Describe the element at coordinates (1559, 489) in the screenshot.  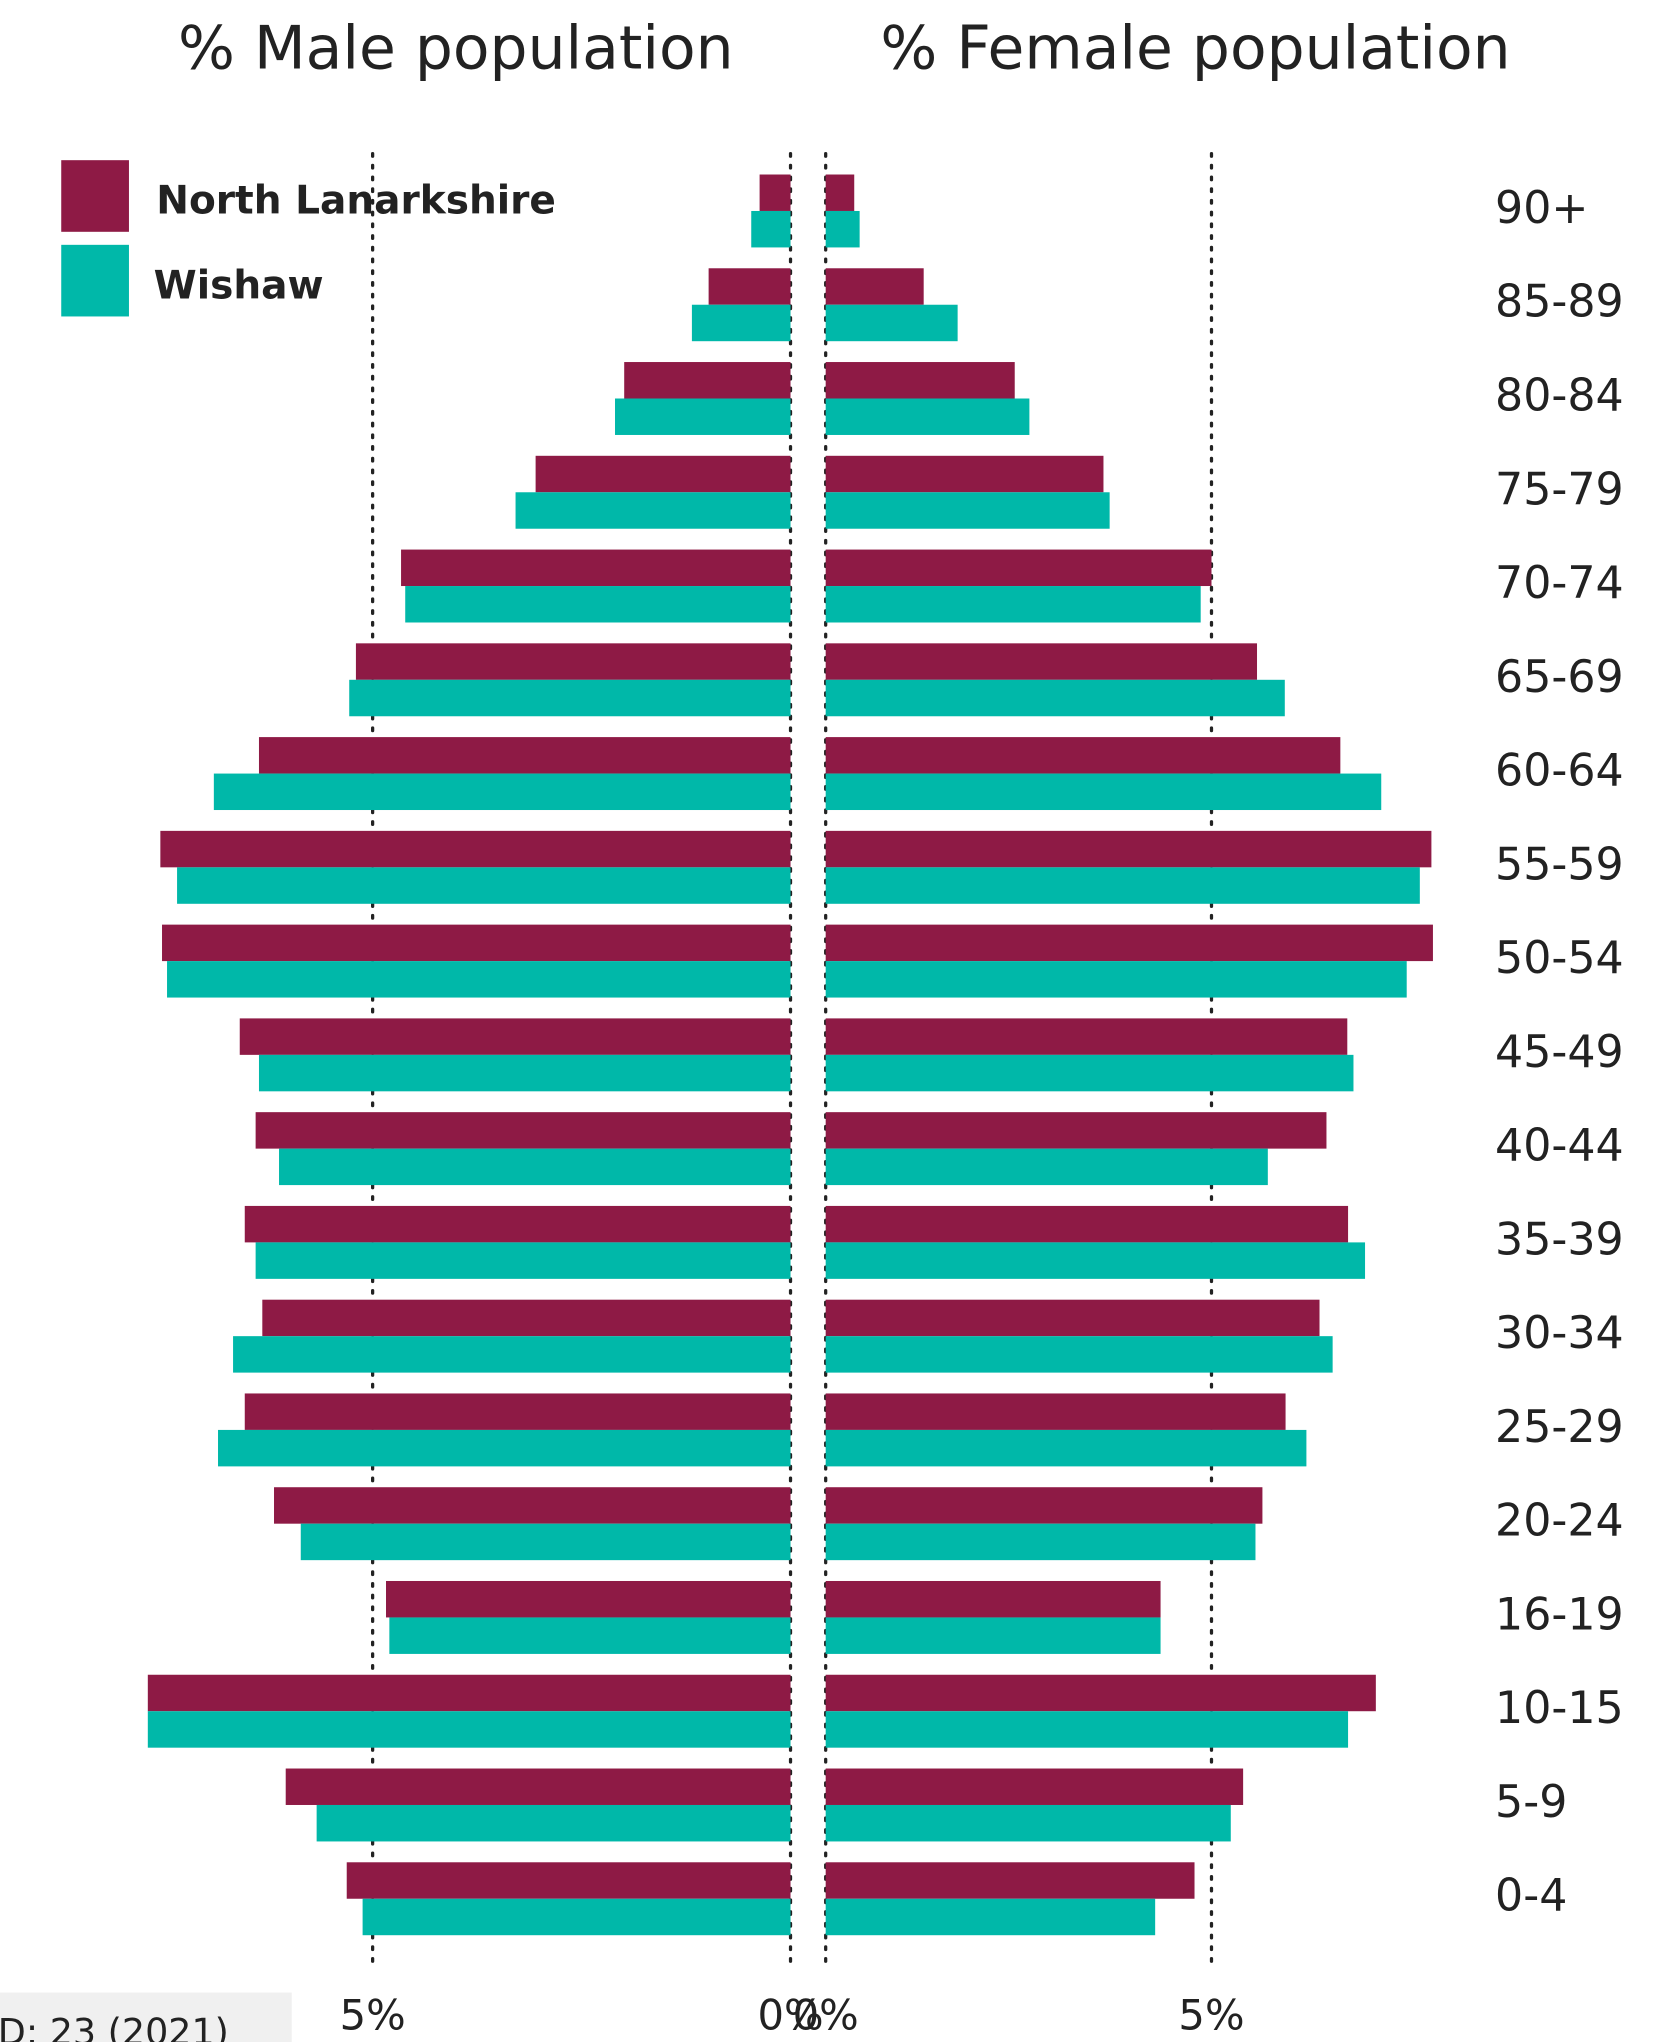
I see `category-label: 75-79` at that location.